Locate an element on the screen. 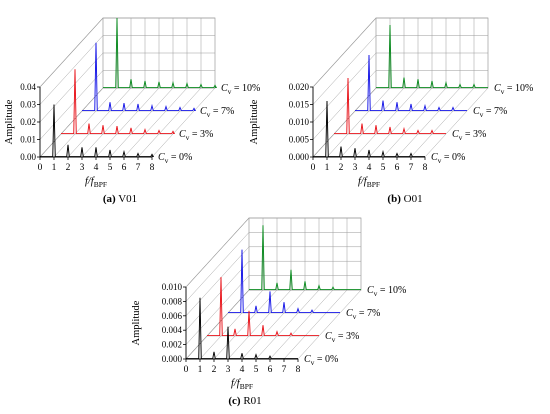  panel-caption: (a) V01 is located at coordinates (120, 199).